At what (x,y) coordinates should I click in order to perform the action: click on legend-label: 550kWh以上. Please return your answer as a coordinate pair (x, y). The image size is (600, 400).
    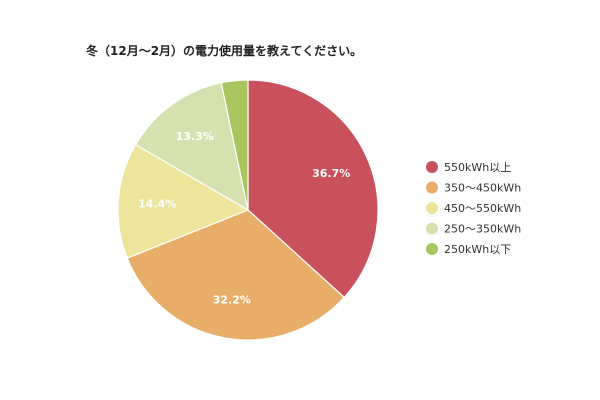
    Looking at the image, I should click on (477, 167).